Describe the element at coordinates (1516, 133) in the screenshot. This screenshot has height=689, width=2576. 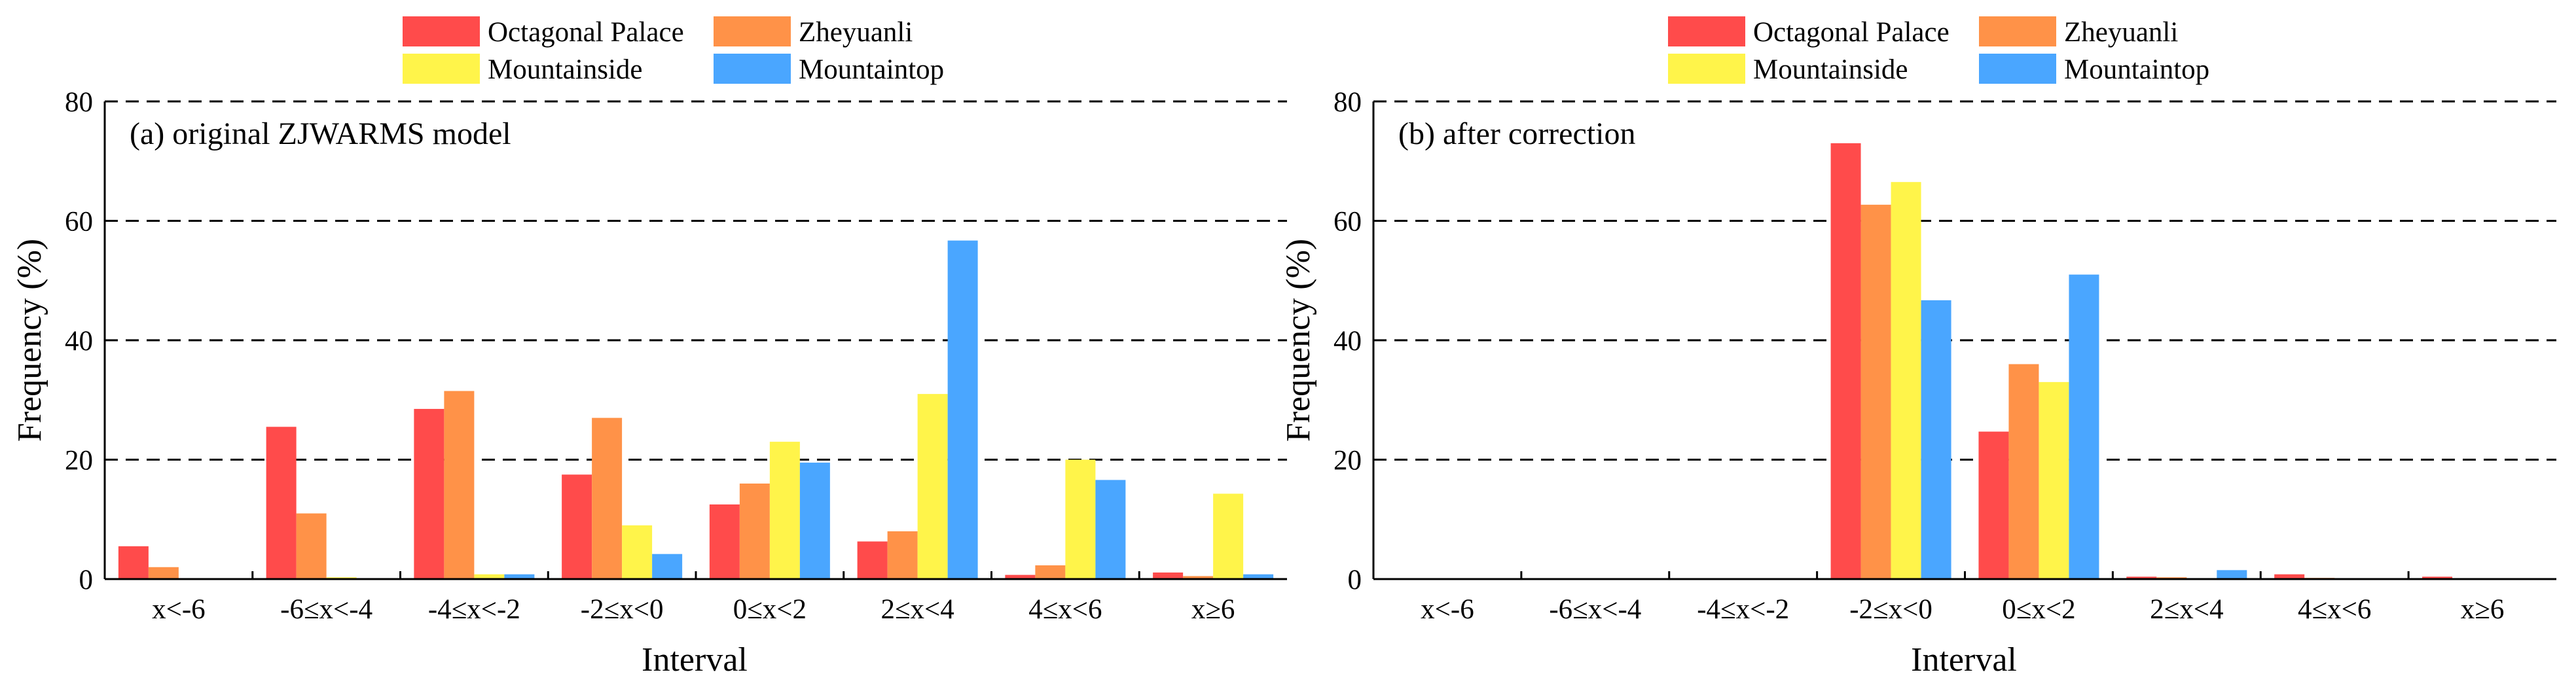
I see `panel-label: (b) after correction` at that location.